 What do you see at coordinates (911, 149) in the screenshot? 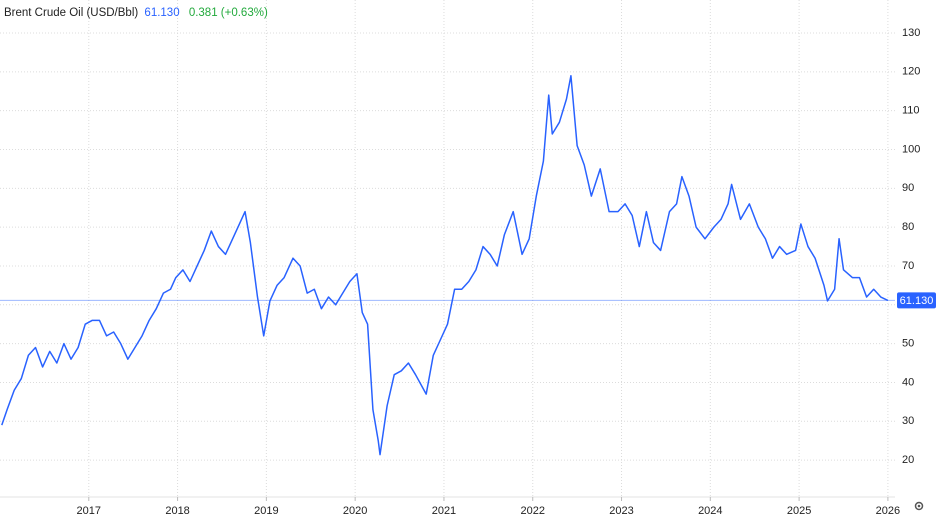
I see `y-tick-label: 100` at bounding box center [911, 149].